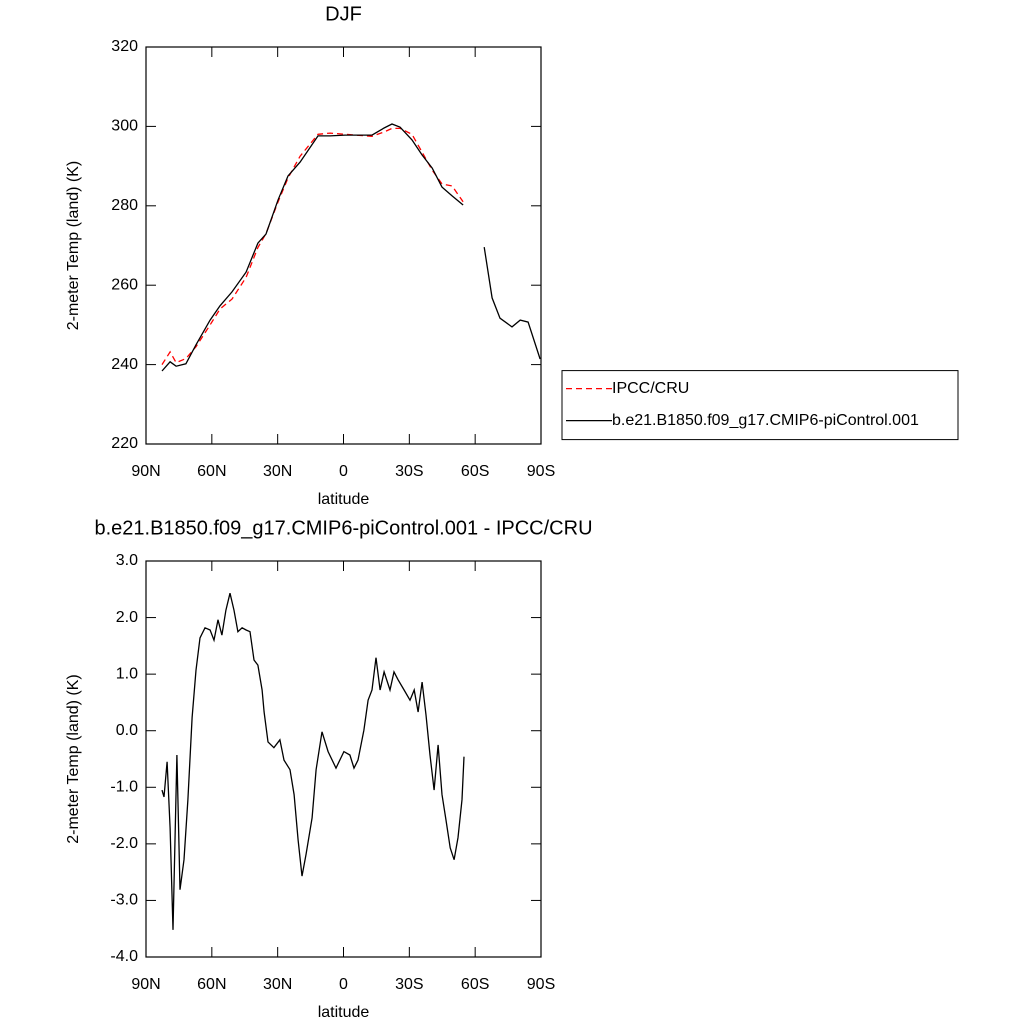 This screenshot has height=1024, width=1024. I want to click on y-tick-label: 260, so click(124, 284).